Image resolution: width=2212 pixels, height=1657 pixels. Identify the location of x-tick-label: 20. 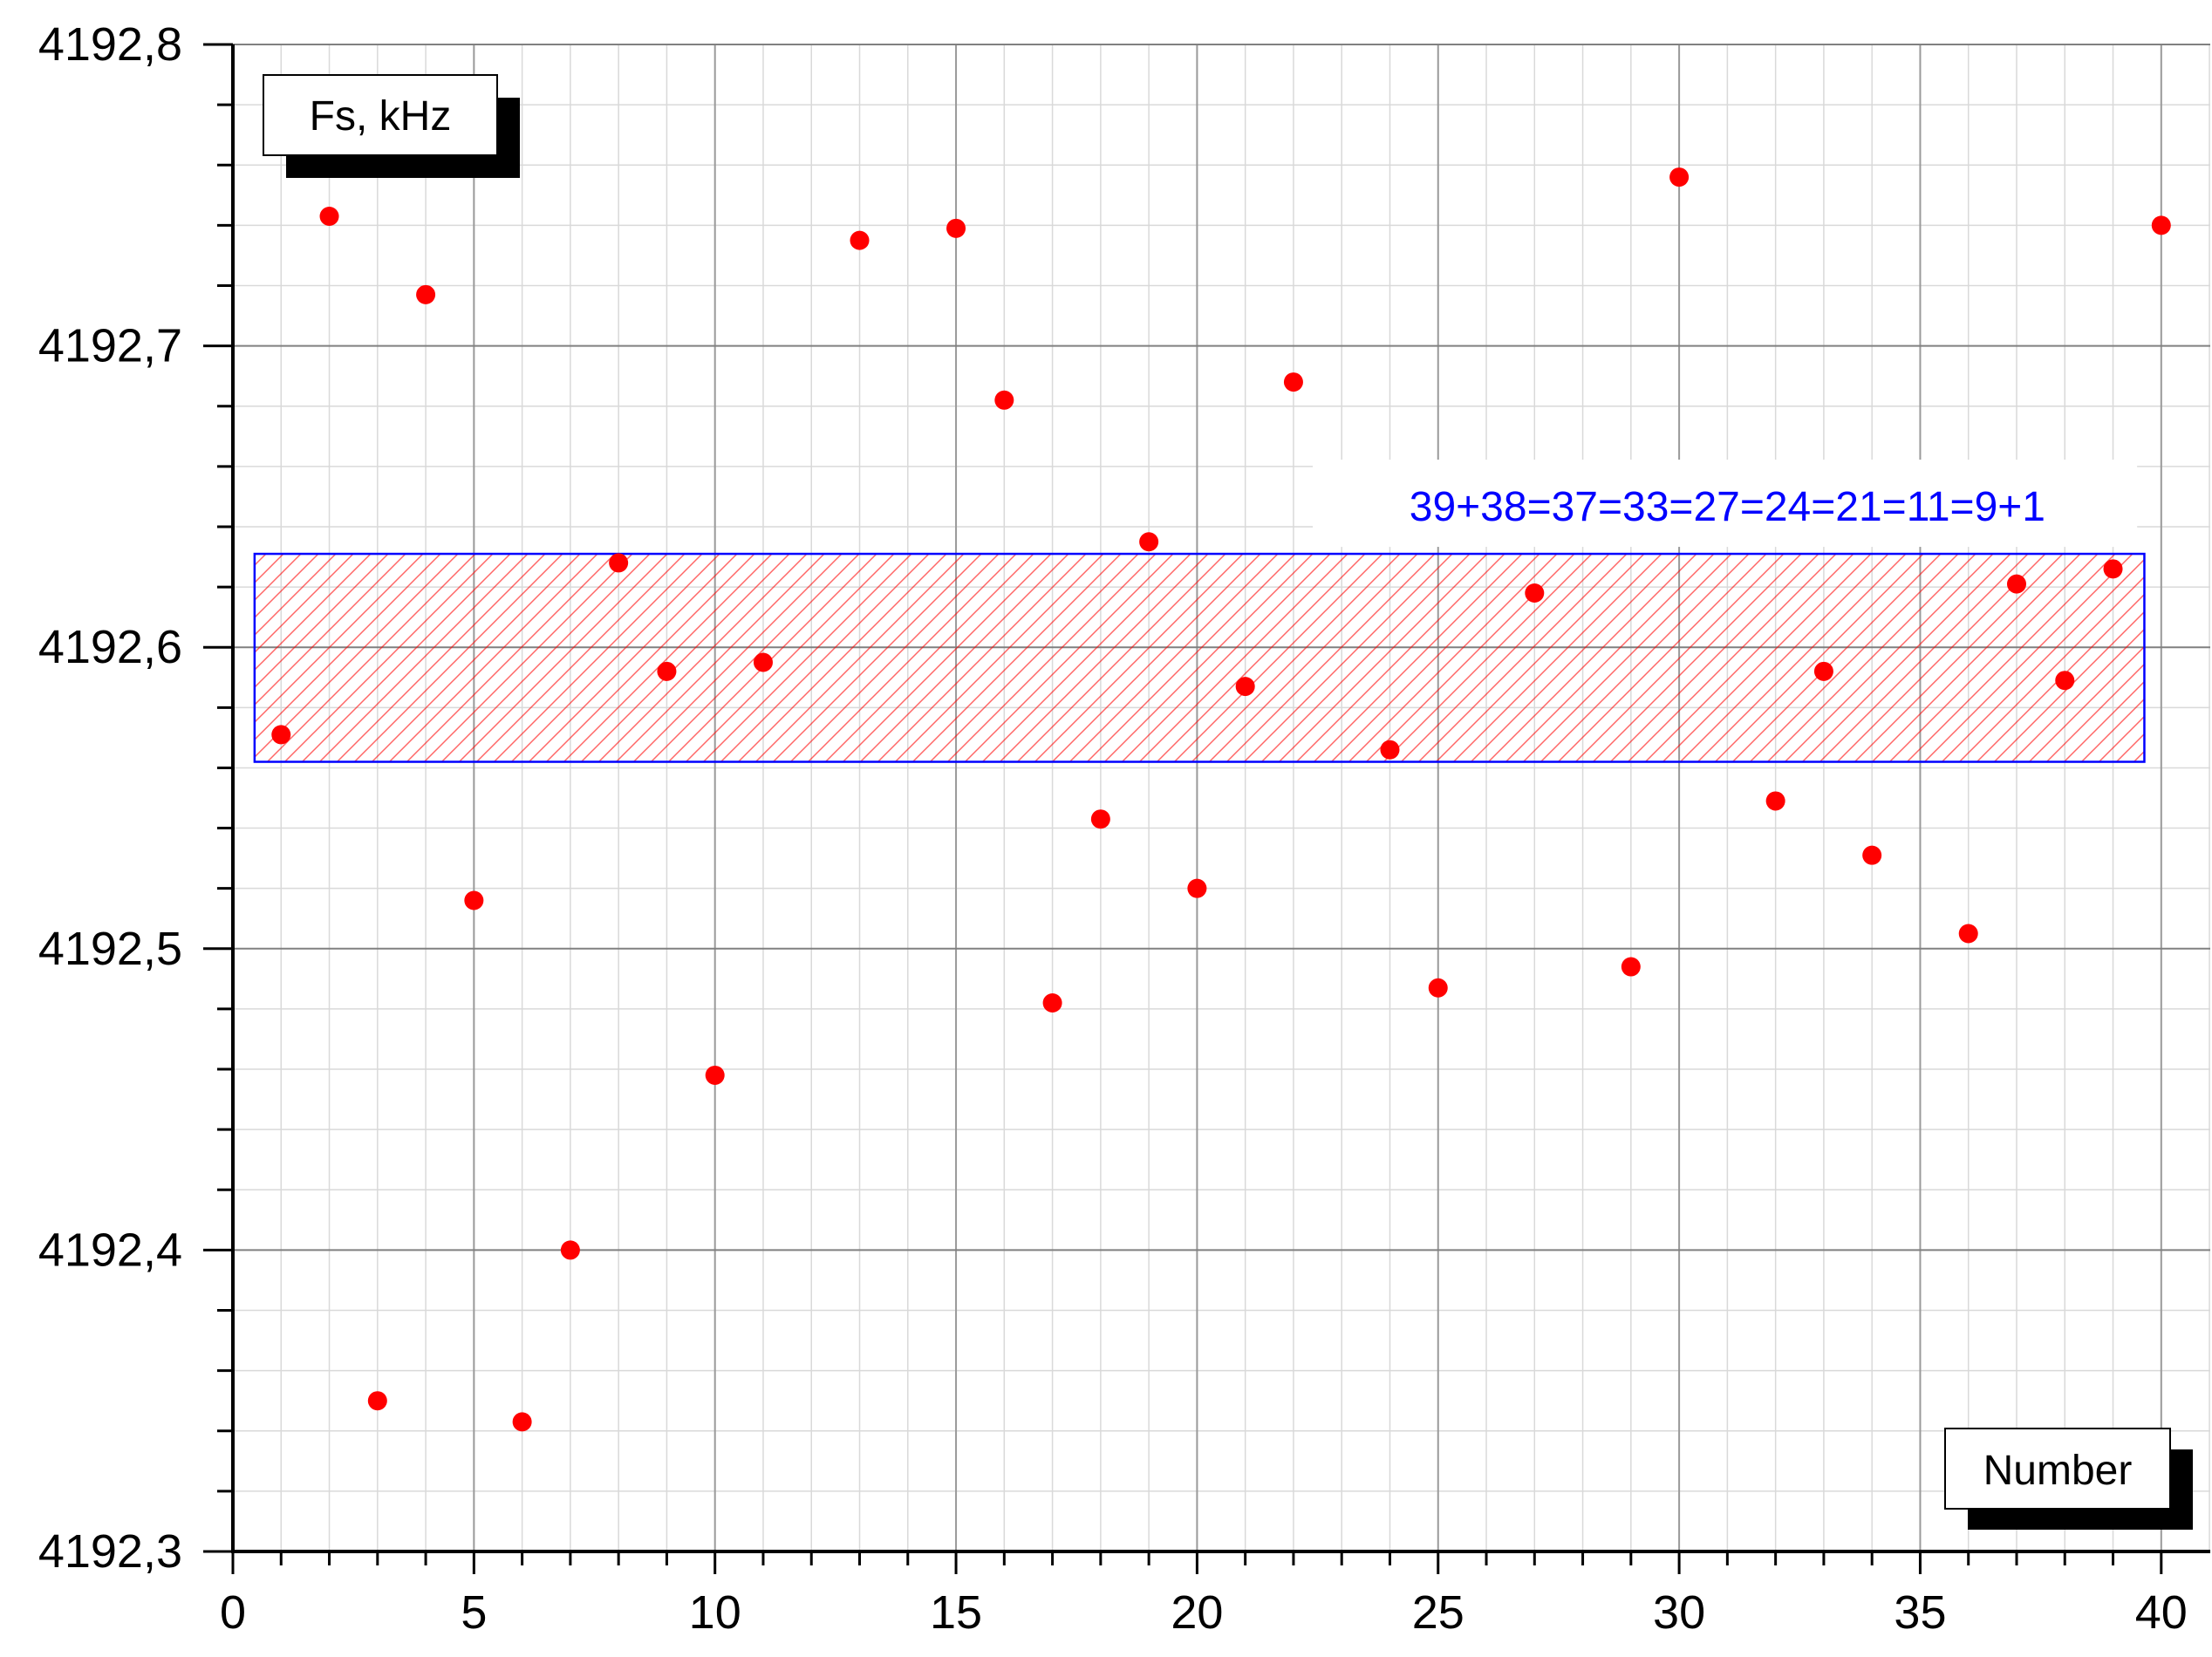
(1197, 1612).